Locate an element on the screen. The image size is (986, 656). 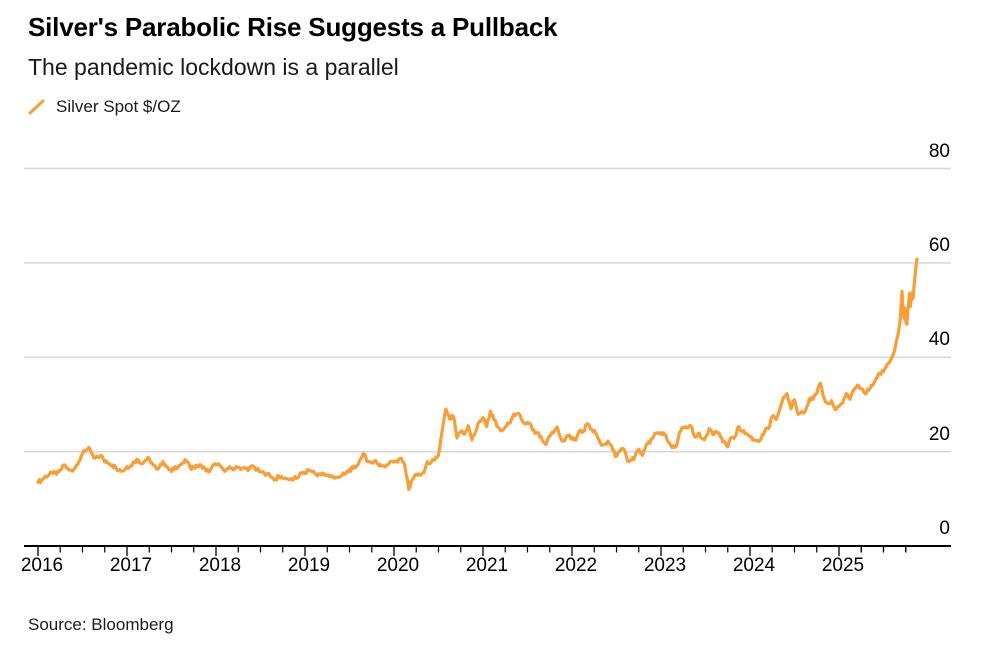
x-tick-label: 2019 is located at coordinates (309, 565).